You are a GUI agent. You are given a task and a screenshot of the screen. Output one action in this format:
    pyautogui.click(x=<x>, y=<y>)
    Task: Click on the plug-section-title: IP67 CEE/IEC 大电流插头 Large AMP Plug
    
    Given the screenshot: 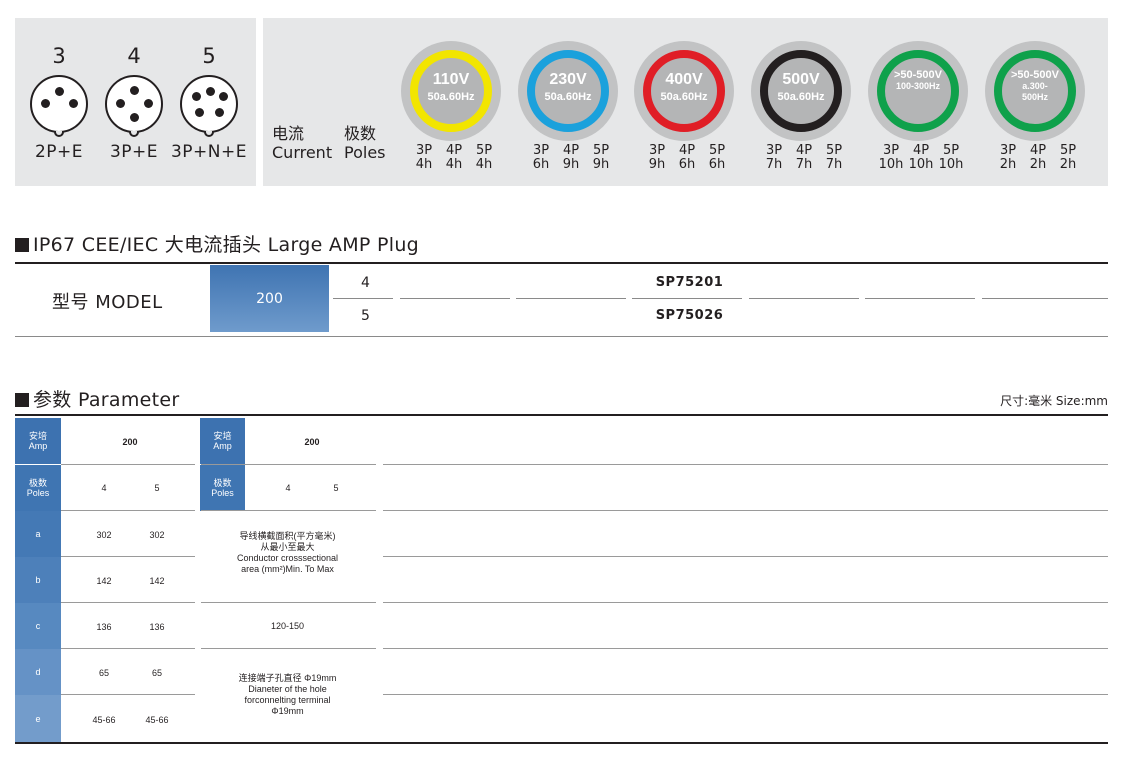 What is the action you would take?
    pyautogui.click(x=217, y=243)
    